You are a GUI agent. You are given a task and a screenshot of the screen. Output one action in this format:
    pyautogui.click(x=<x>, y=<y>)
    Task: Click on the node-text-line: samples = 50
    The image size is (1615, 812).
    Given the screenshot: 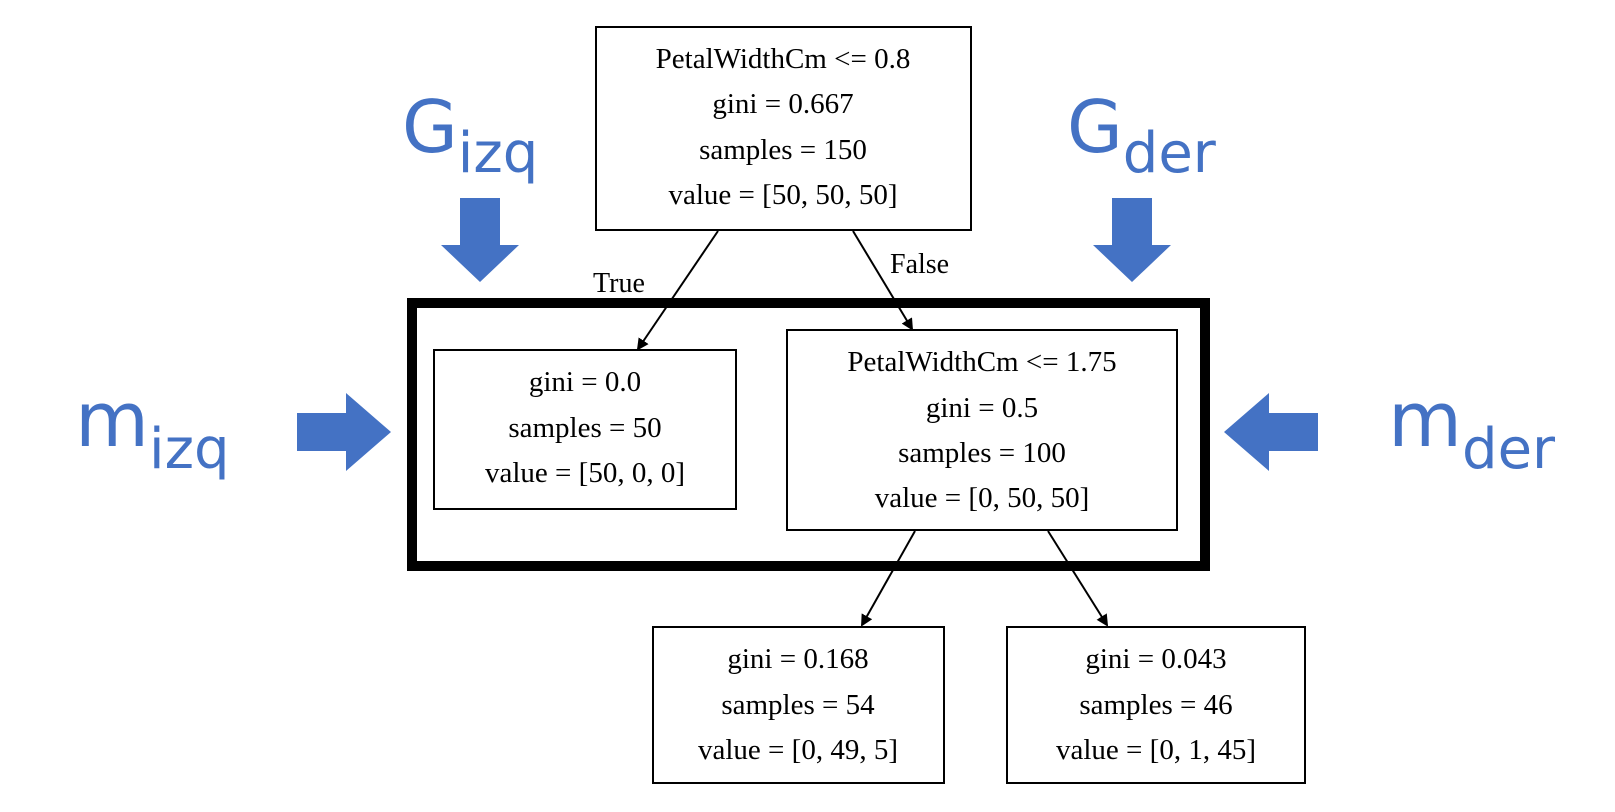 What is the action you would take?
    pyautogui.click(x=584, y=428)
    